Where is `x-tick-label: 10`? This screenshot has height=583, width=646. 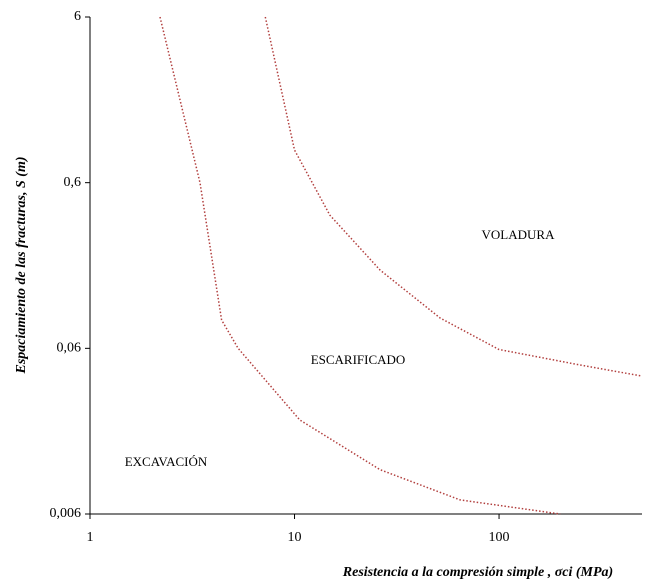 x-tick-label: 10 is located at coordinates (295, 537).